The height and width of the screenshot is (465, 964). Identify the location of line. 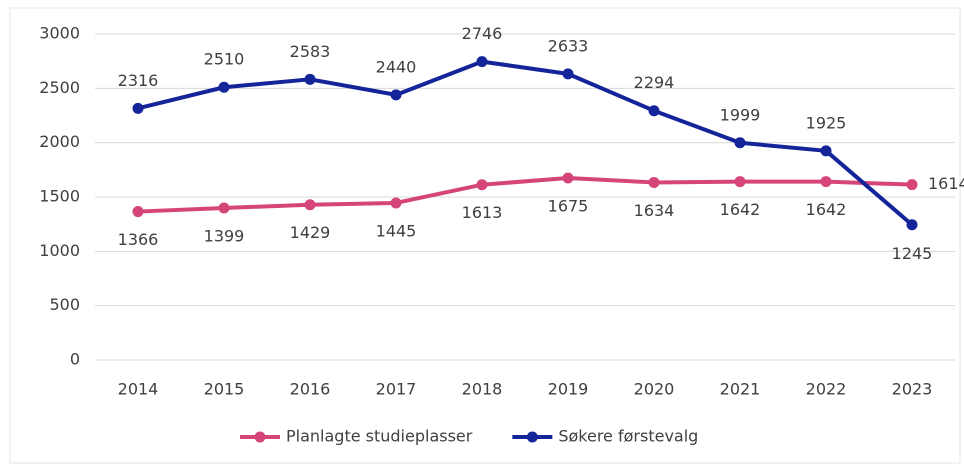
(525, 194).